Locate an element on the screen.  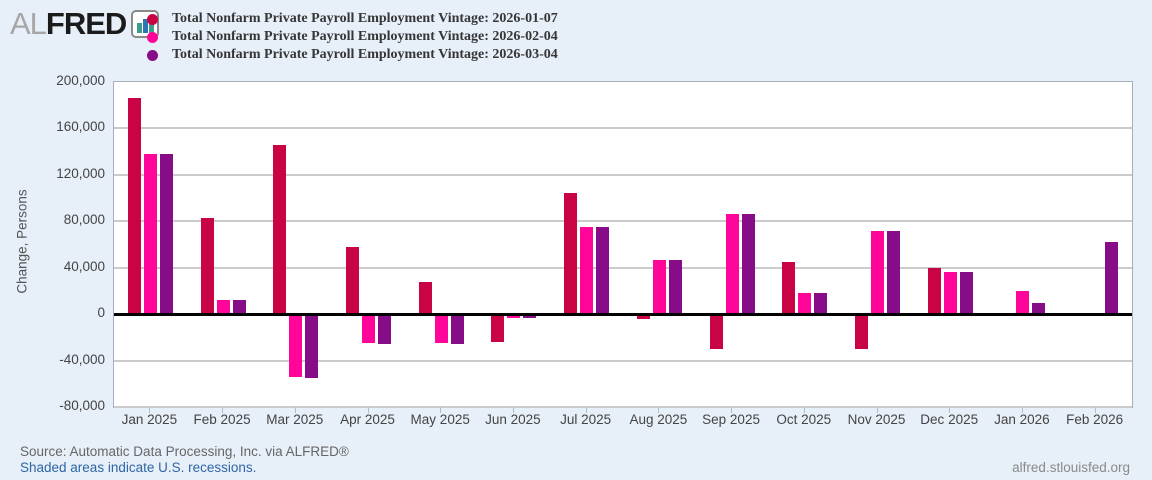
x-axis-tick-label: Jul 2025 is located at coordinates (586, 419).